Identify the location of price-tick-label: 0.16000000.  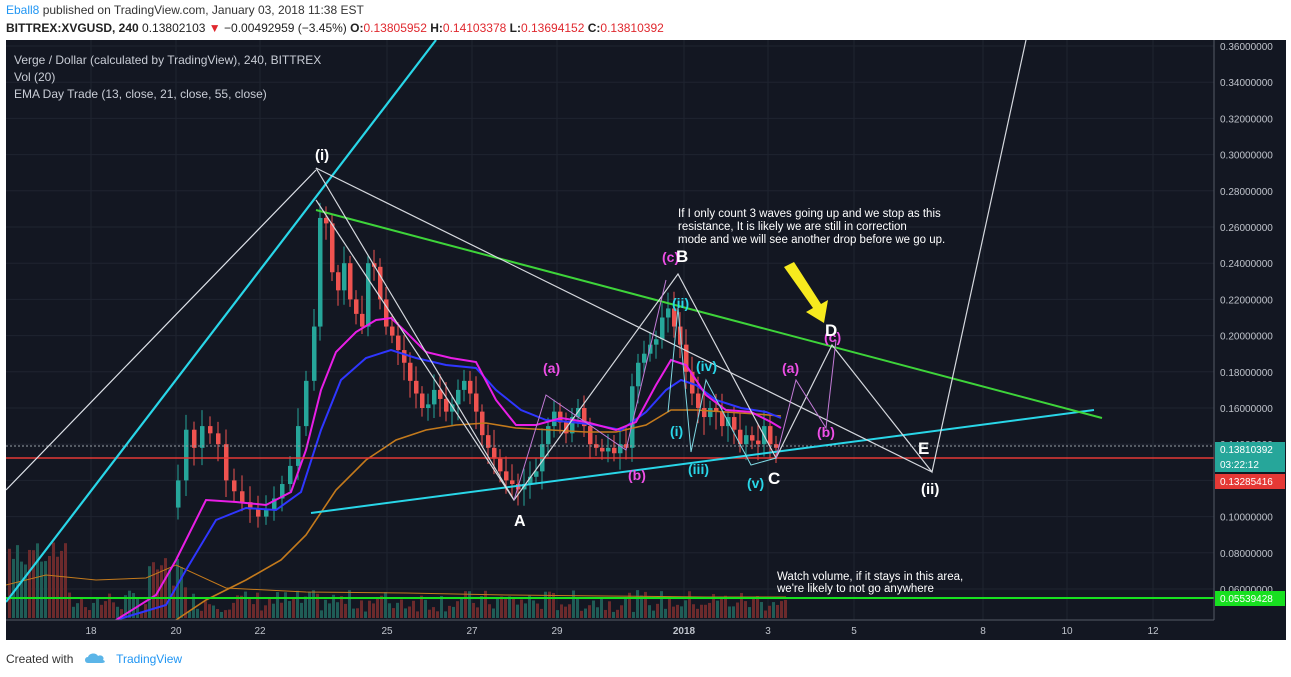
(1246, 409).